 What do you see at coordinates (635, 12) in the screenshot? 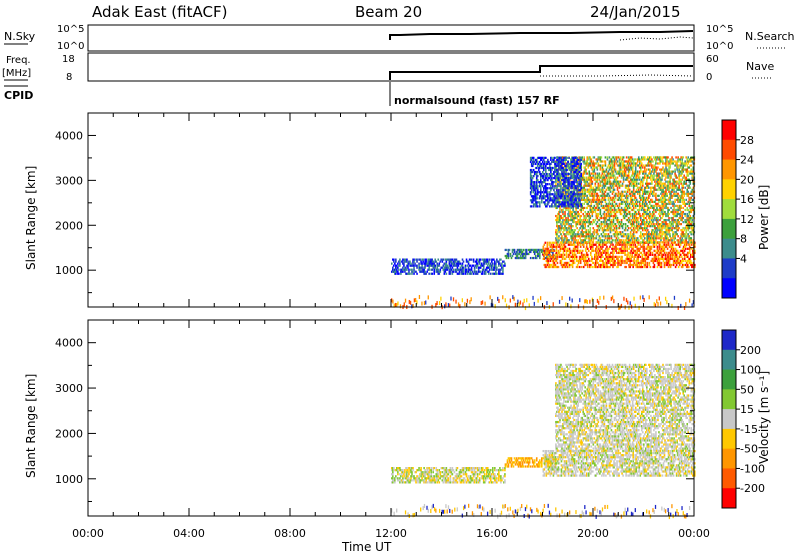
I see `date-title: 24/Jan/2015` at bounding box center [635, 12].